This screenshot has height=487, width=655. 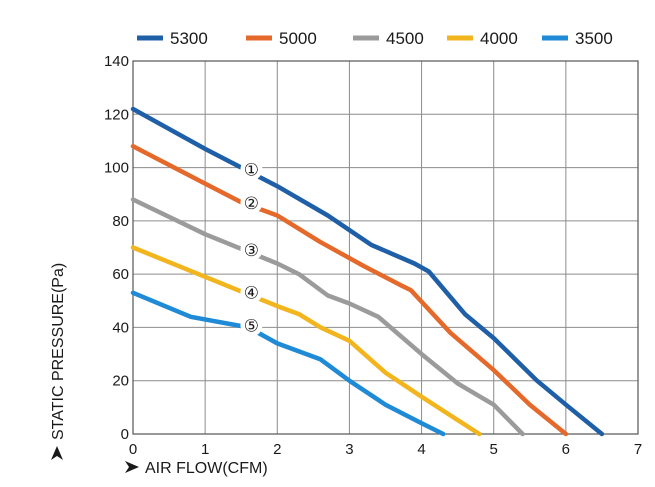 I want to click on curve-markers: ① ② ③ ④ ⑤, so click(x=251, y=247).